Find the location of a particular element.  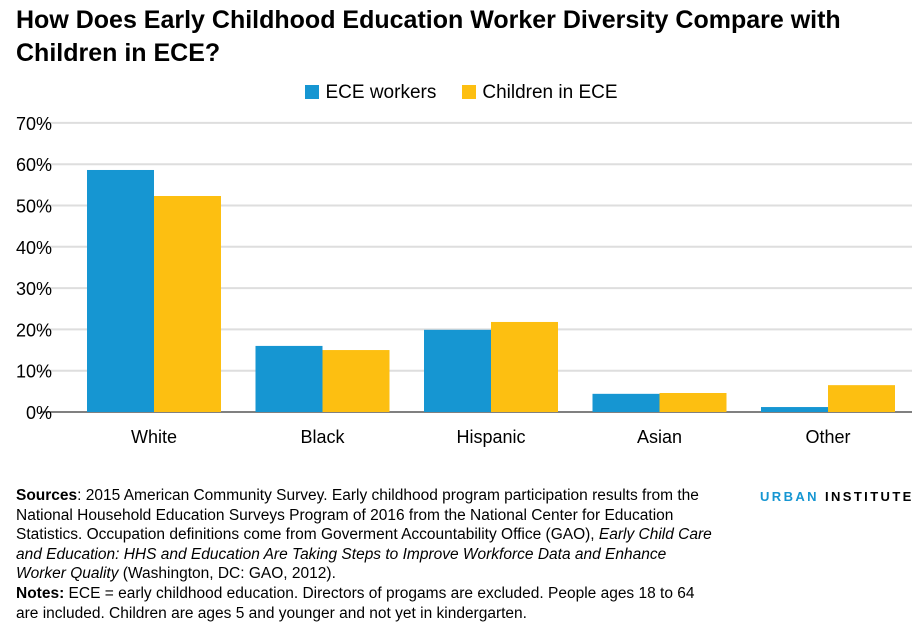

x-tick-label: Asian is located at coordinates (659, 437).